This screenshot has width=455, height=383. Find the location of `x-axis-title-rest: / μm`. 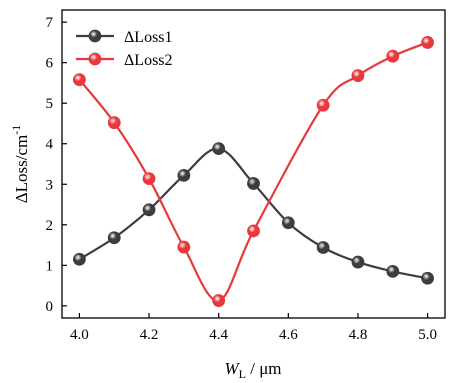

x-axis-title-rest: / μm is located at coordinates (264, 368).